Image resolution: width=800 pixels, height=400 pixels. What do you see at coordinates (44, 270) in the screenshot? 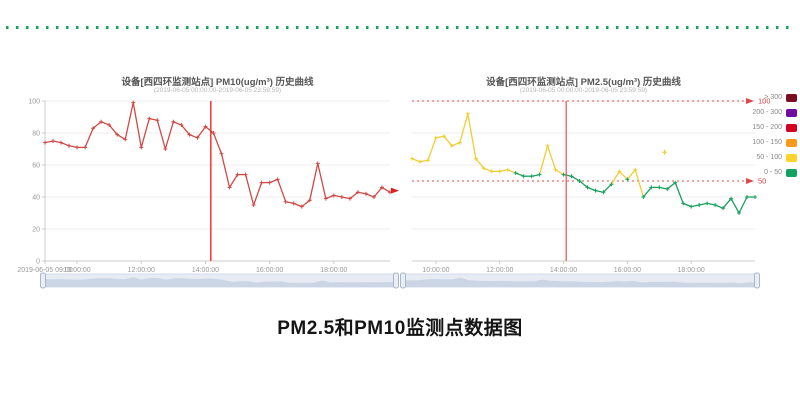
I see `svg-text: 2019-06-05 09:00` at bounding box center [44, 270].